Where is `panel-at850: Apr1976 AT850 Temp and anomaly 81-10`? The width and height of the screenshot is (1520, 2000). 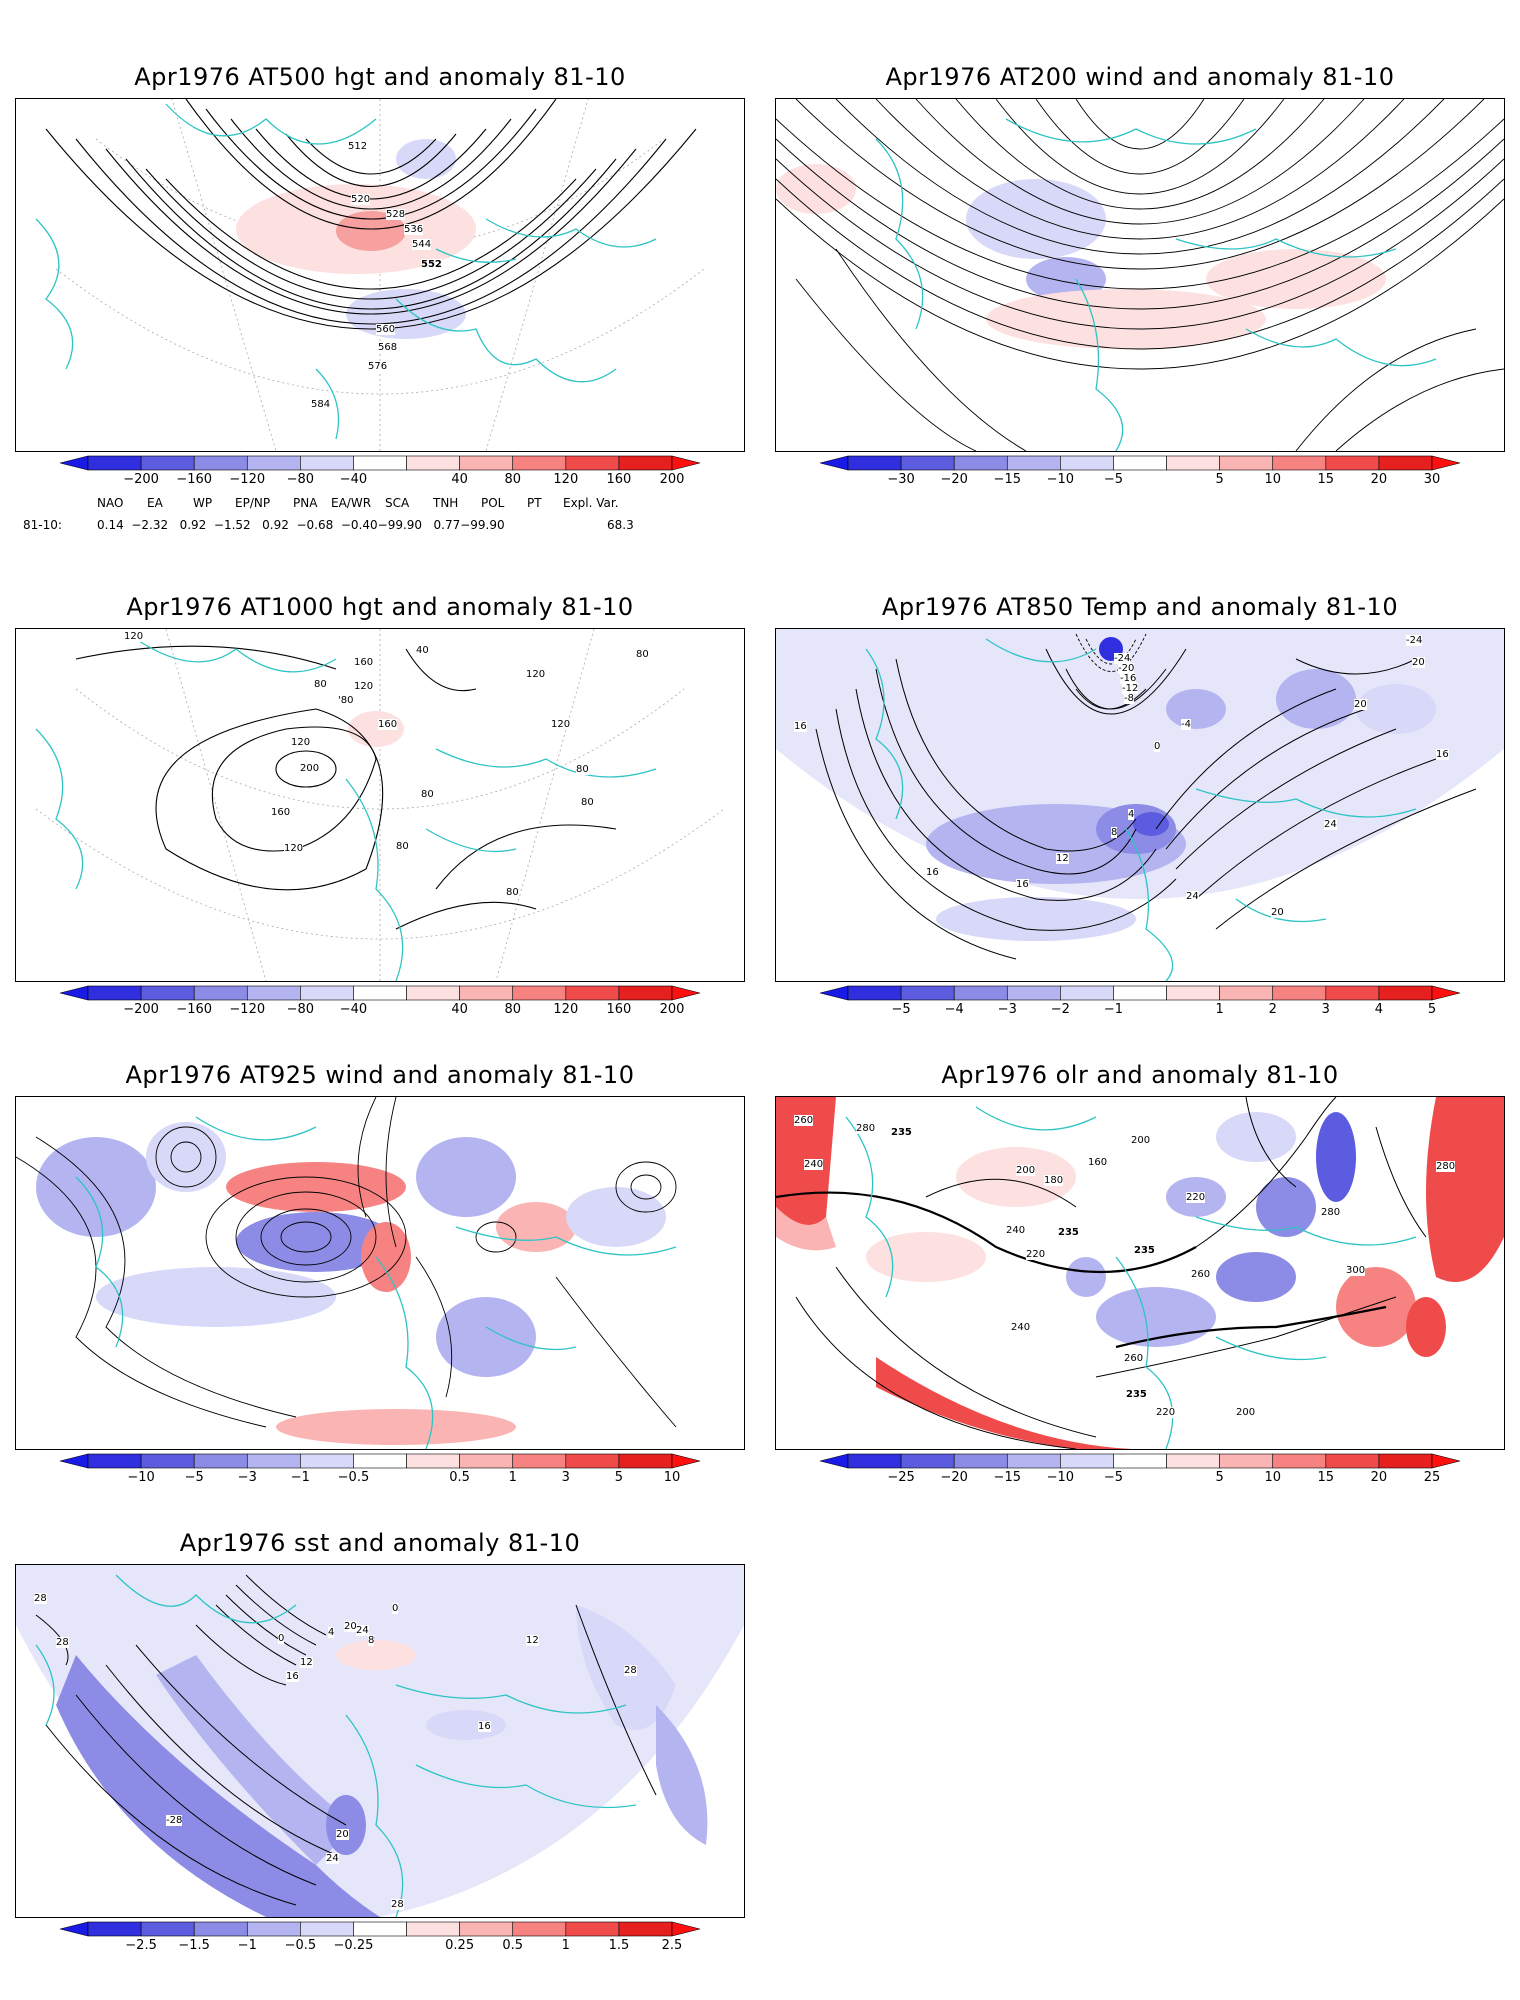 panel-at850: Apr1976 AT850 Temp and anomaly 81-10 is located at coordinates (1140, 805).